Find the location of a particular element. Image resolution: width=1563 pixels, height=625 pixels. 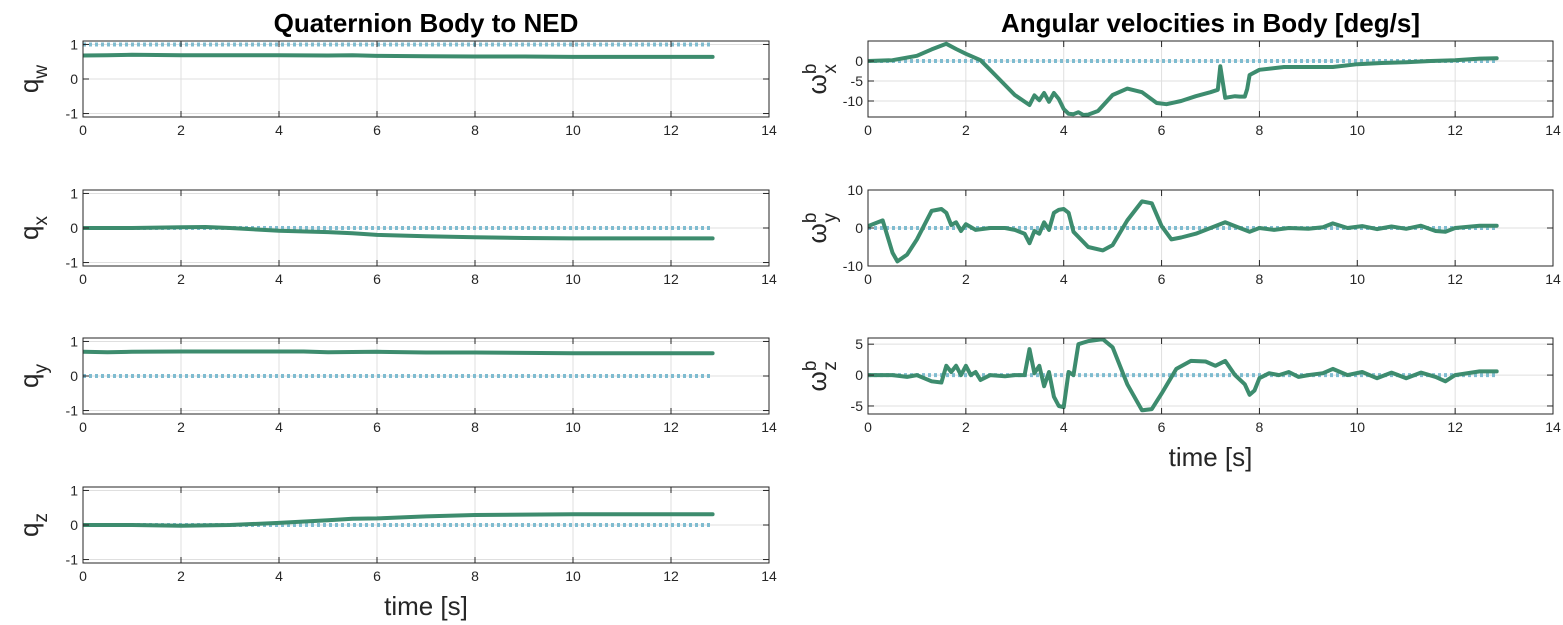

y-axis-label: qz is located at coordinates (33, 525).